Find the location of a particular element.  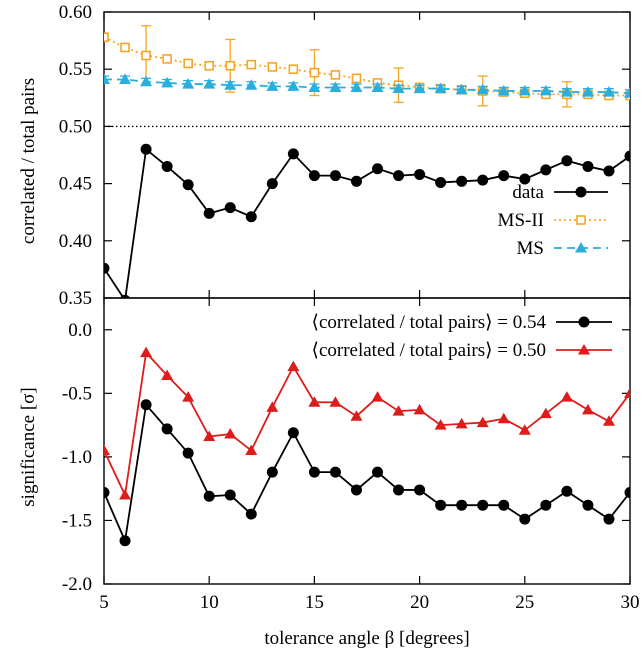

y-tick-label: 0.45 is located at coordinates (75, 184).